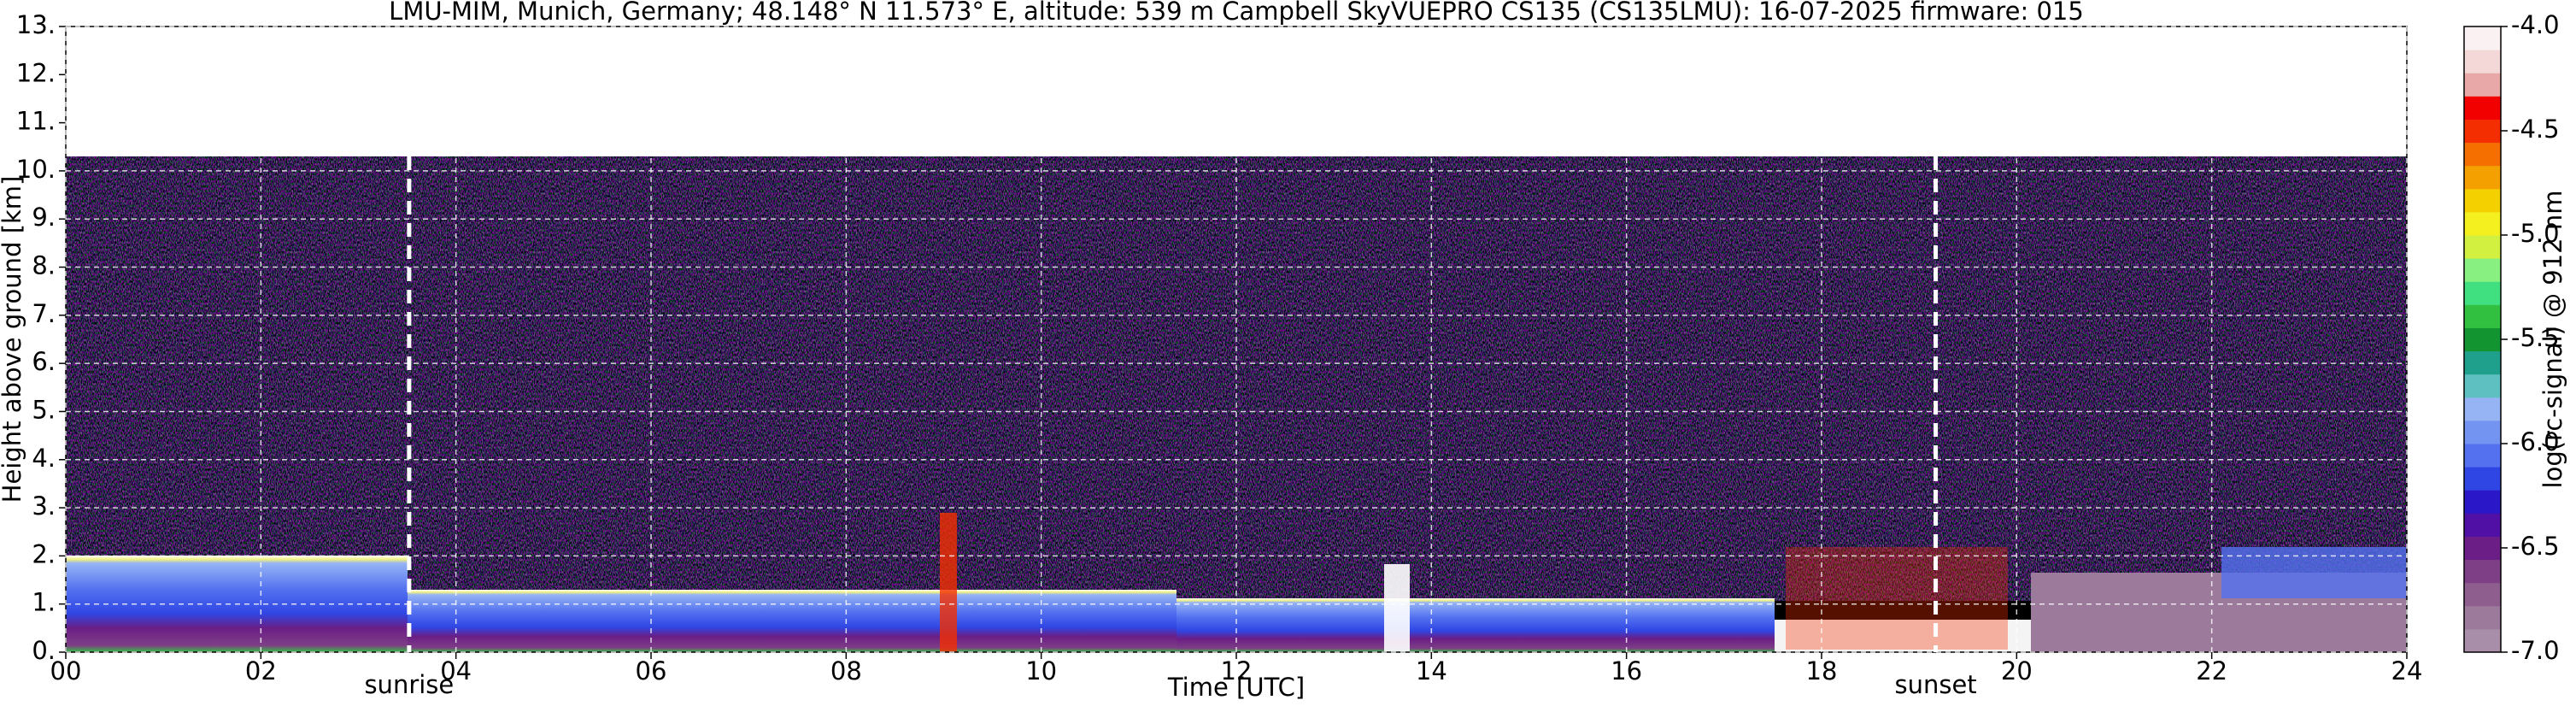 The width and height of the screenshot is (2576, 706). Describe the element at coordinates (36, 24) in the screenshot. I see `y-tick-label: 13.` at that location.